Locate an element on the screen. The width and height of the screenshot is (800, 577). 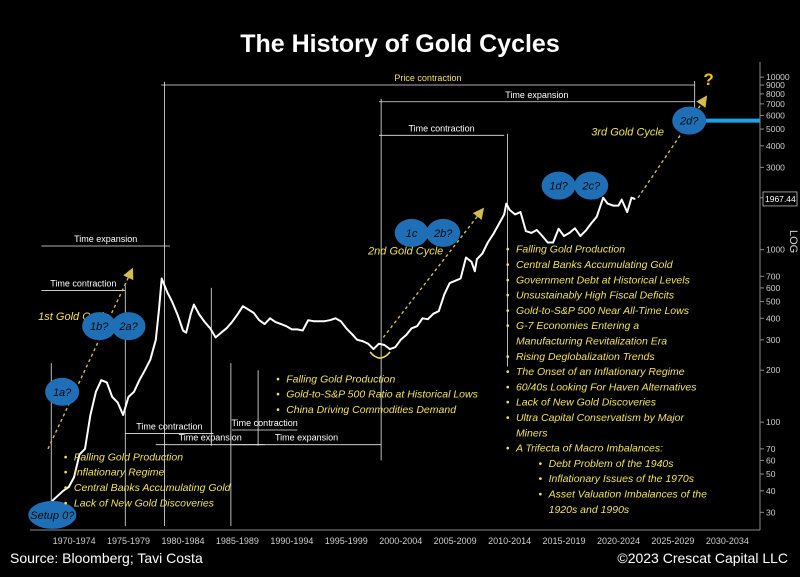
last-value-box is located at coordinates (780, 199).